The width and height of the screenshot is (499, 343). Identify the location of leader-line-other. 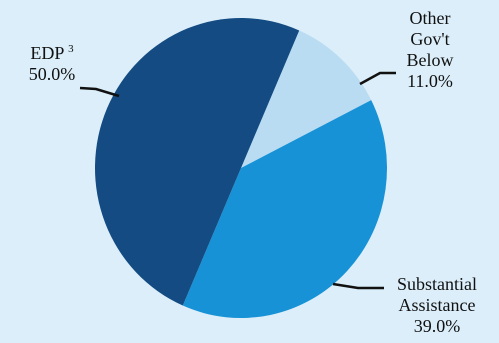
(377, 78).